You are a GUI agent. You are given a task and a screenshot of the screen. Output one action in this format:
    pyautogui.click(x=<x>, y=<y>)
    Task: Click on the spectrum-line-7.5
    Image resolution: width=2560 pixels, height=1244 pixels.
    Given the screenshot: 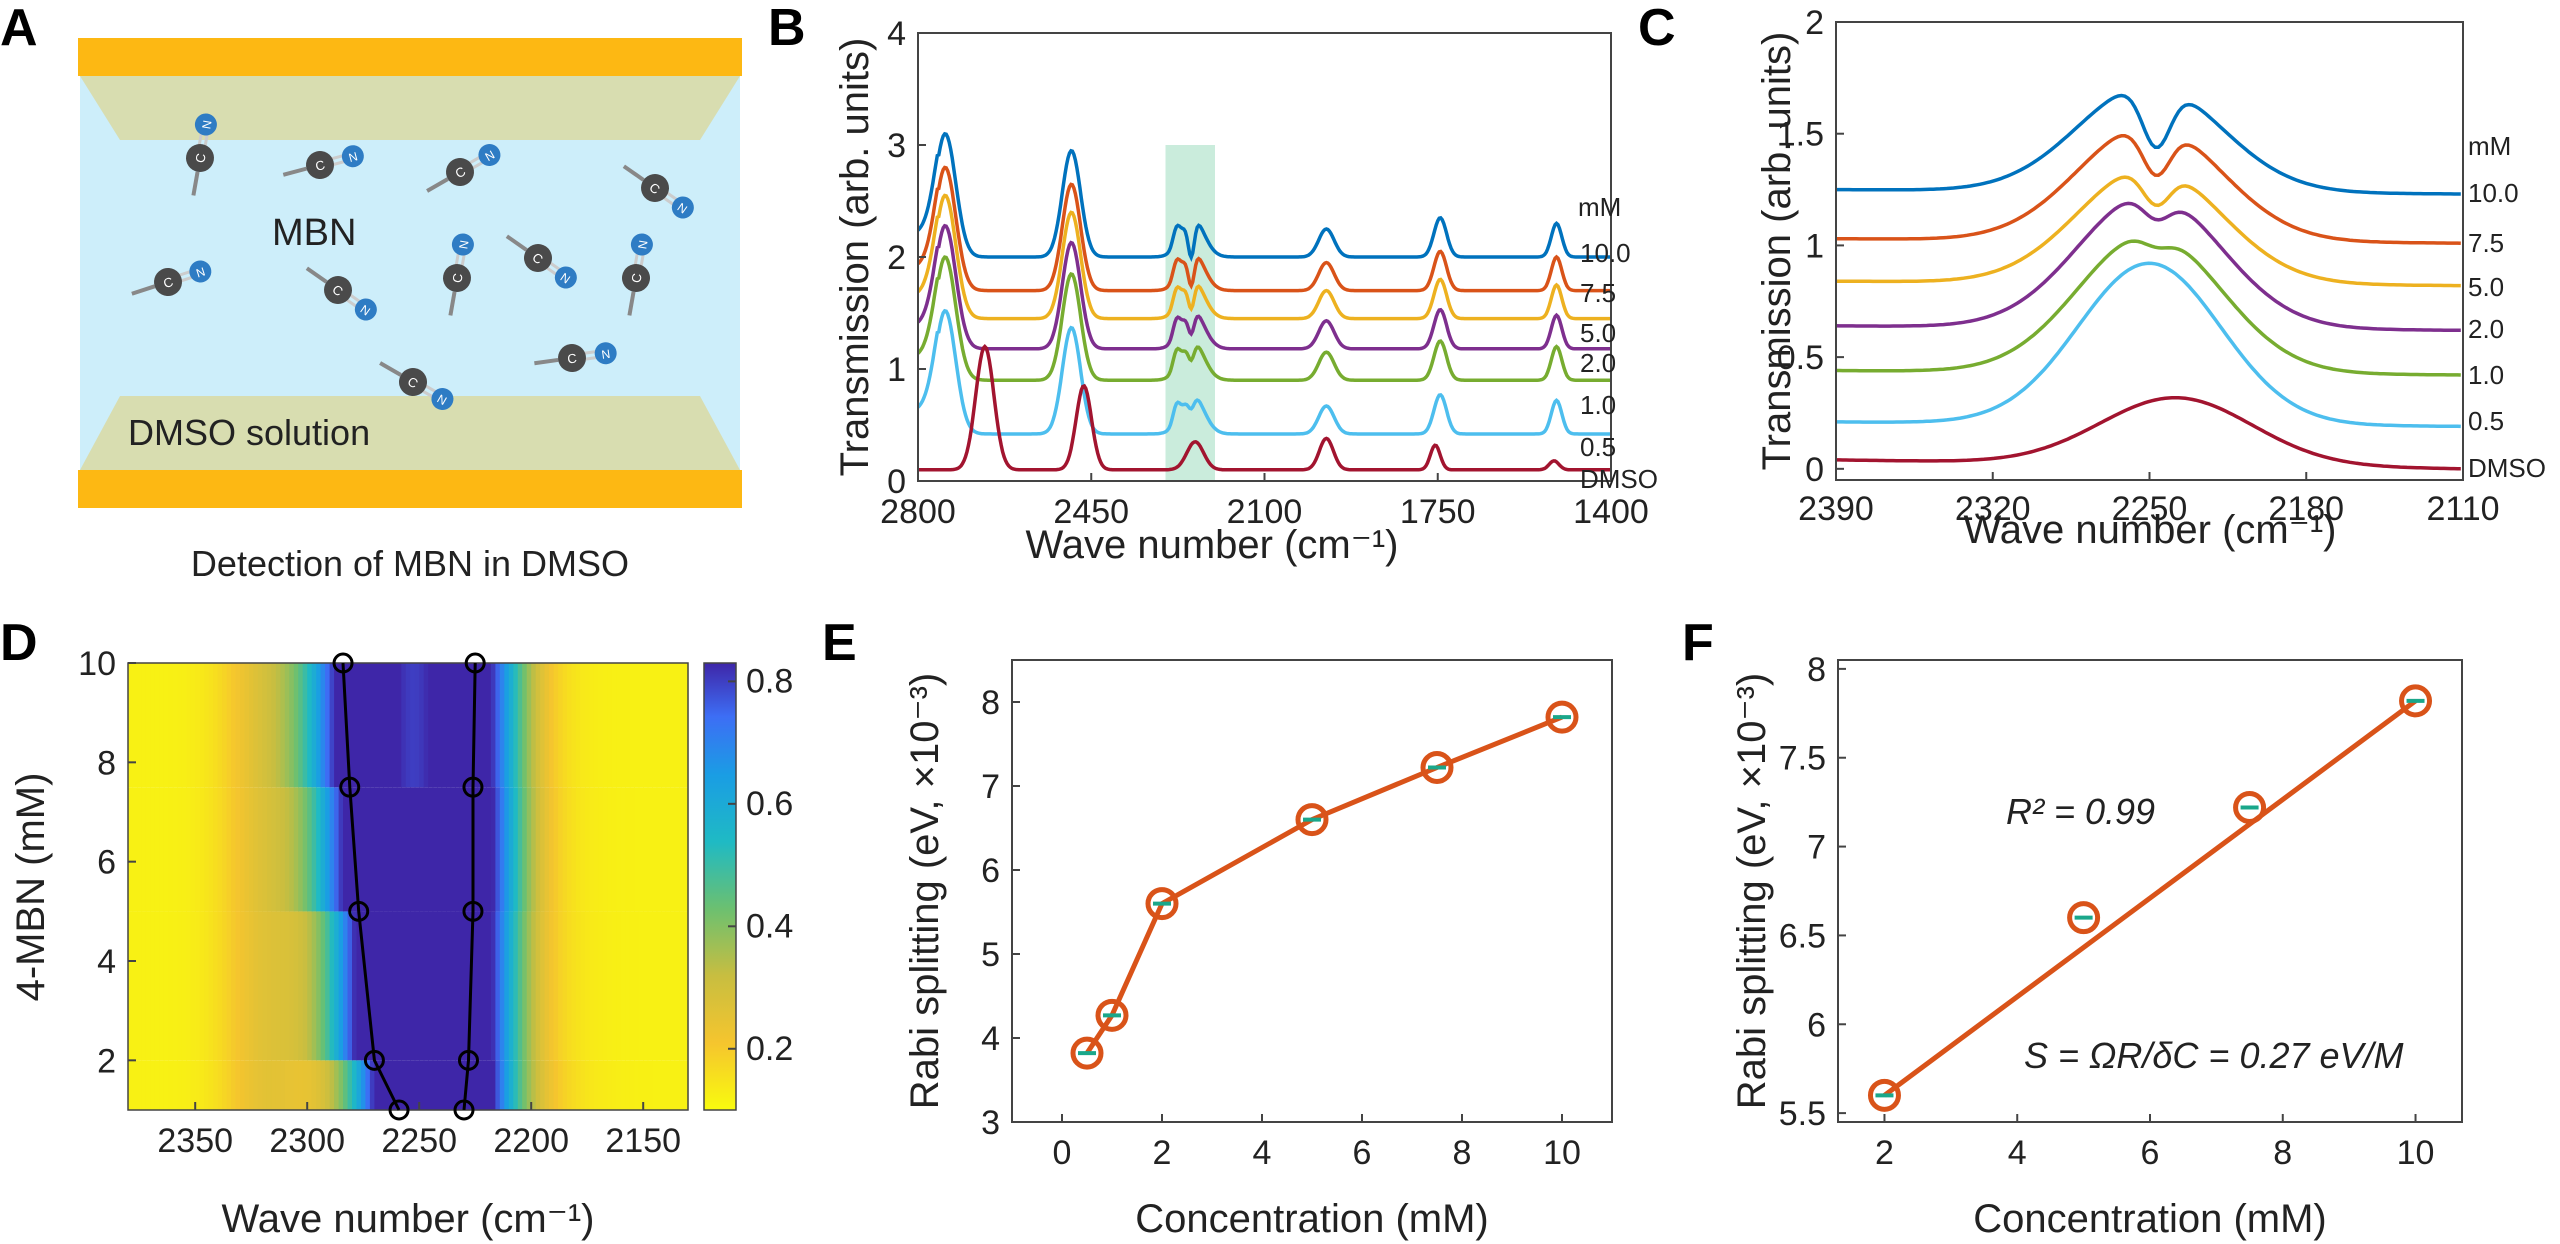 What is the action you would take?
    pyautogui.click(x=1264, y=229)
    